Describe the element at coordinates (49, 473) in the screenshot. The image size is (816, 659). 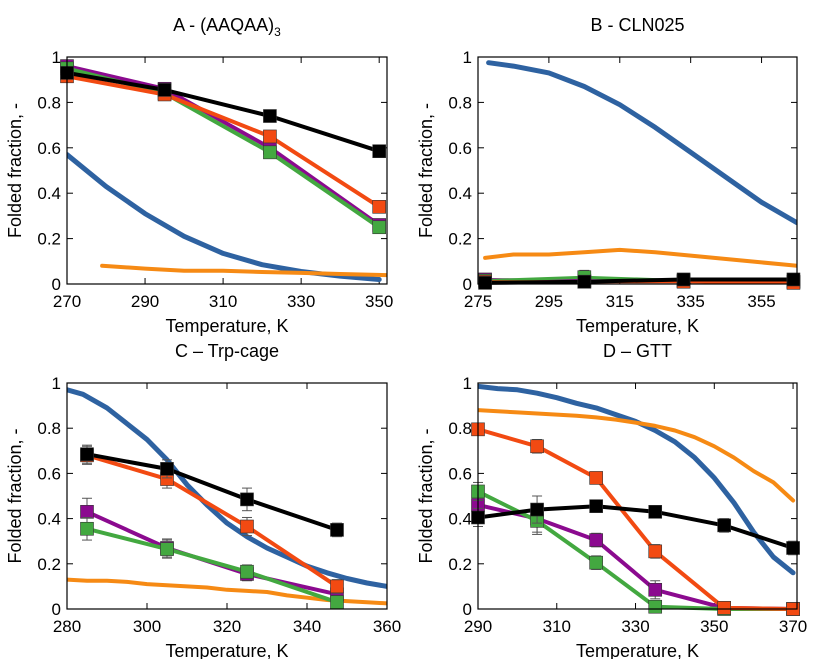
I see `panel-c-ytick-label: 0.6` at that location.